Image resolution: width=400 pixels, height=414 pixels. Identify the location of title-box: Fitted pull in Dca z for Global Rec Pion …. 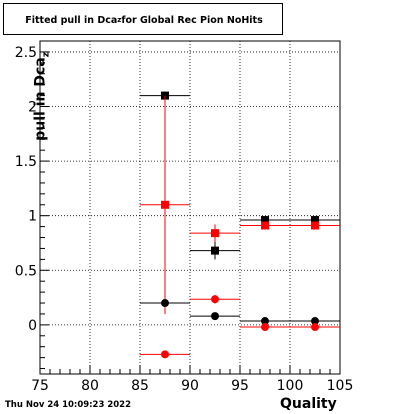
(143, 19).